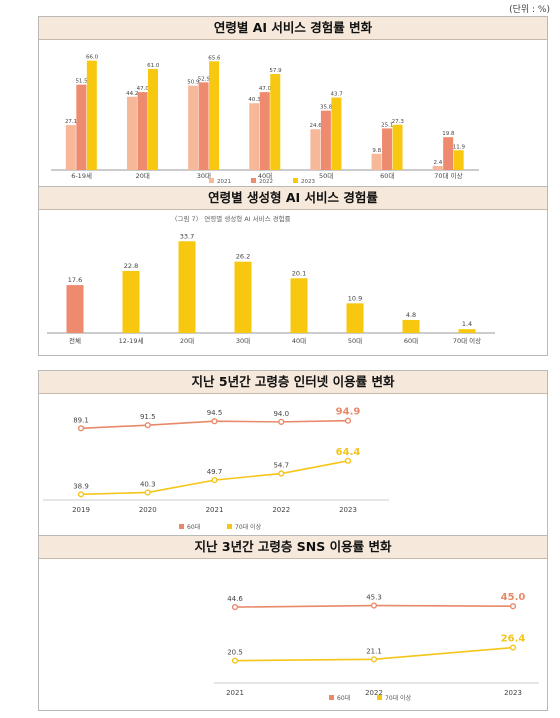  Describe the element at coordinates (204, 79) in the screenshot. I see `data-label: 52.9` at that location.